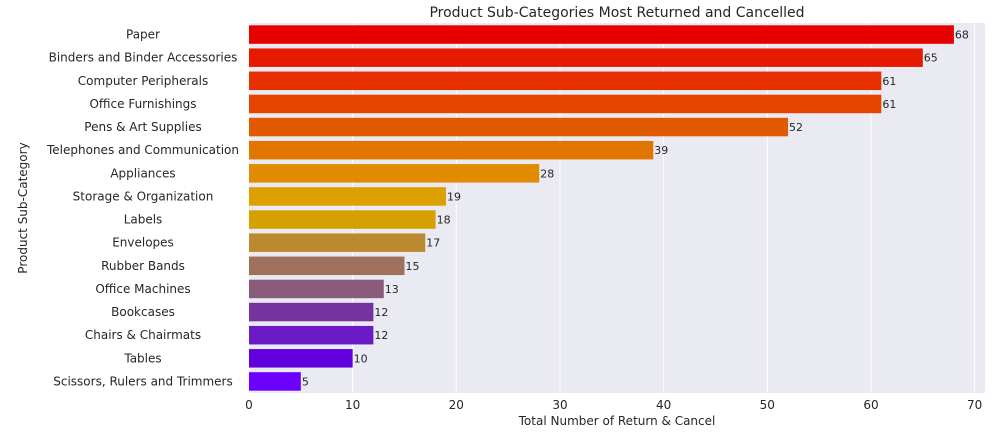 The width and height of the screenshot is (999, 442). Describe the element at coordinates (547, 173) in the screenshot. I see `bar-value-label: 28` at that location.